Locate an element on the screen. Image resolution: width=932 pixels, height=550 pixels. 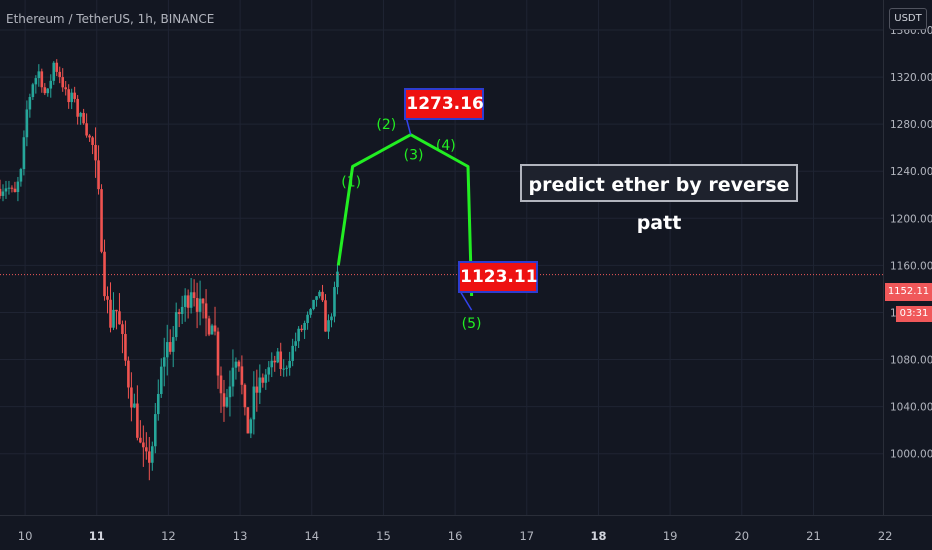
x-tick-label: 18 is located at coordinates (598, 536).